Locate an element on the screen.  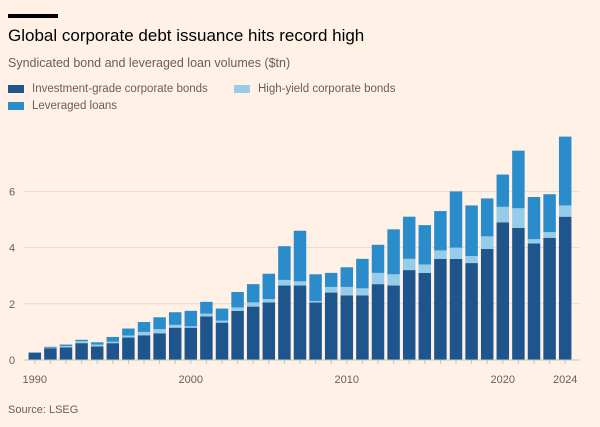
bar-segment-leveraged-loans-2004 is located at coordinates (253, 293).